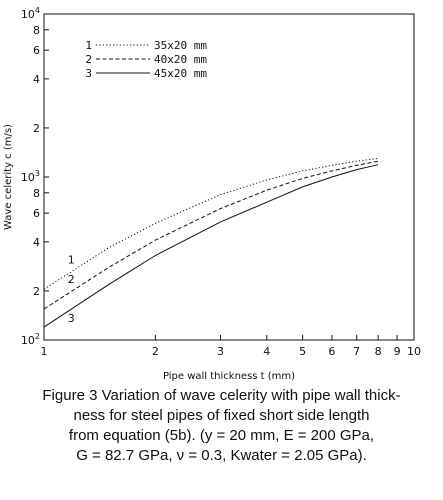 This screenshot has height=500, width=443. Describe the element at coordinates (331, 351) in the screenshot. I see `x-tick-label: 6` at that location.